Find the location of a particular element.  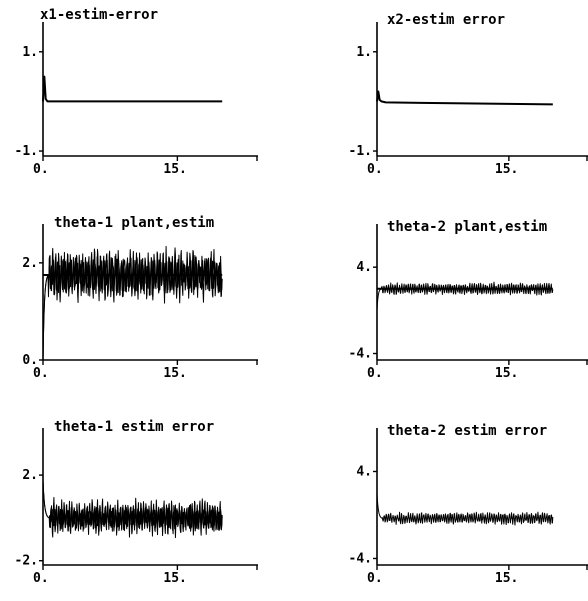

plot-panel: x2-estim error 0. 15. 1. -1. is located at coordinates (468, 94).